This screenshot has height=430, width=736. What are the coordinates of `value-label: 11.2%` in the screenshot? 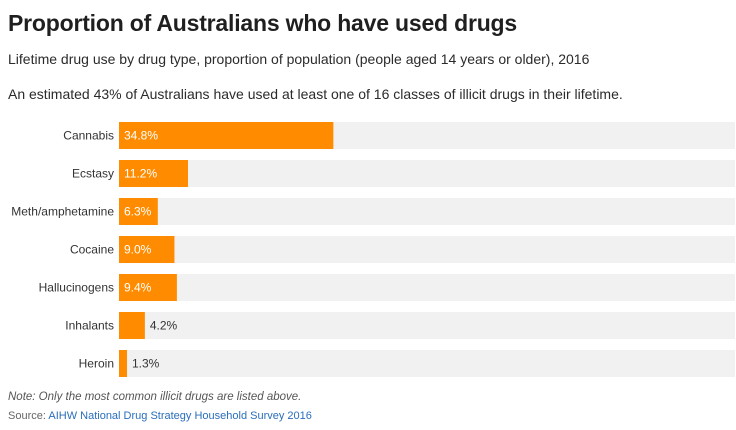 It's located at (140, 174).